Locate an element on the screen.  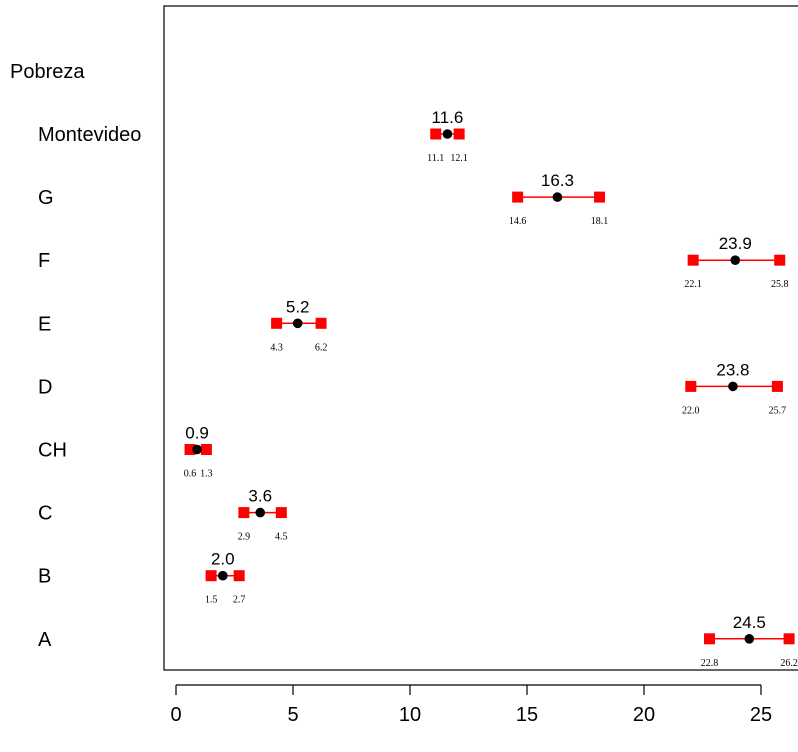
category-label: B is located at coordinates (44, 577).